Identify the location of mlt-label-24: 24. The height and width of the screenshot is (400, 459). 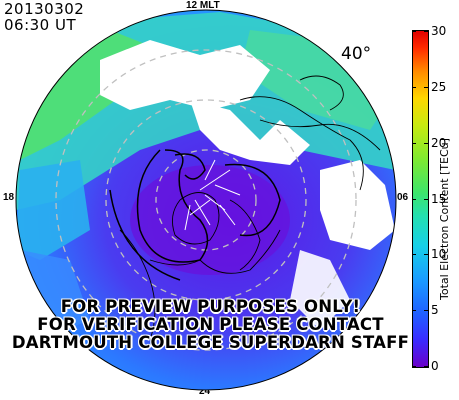
(205, 391).